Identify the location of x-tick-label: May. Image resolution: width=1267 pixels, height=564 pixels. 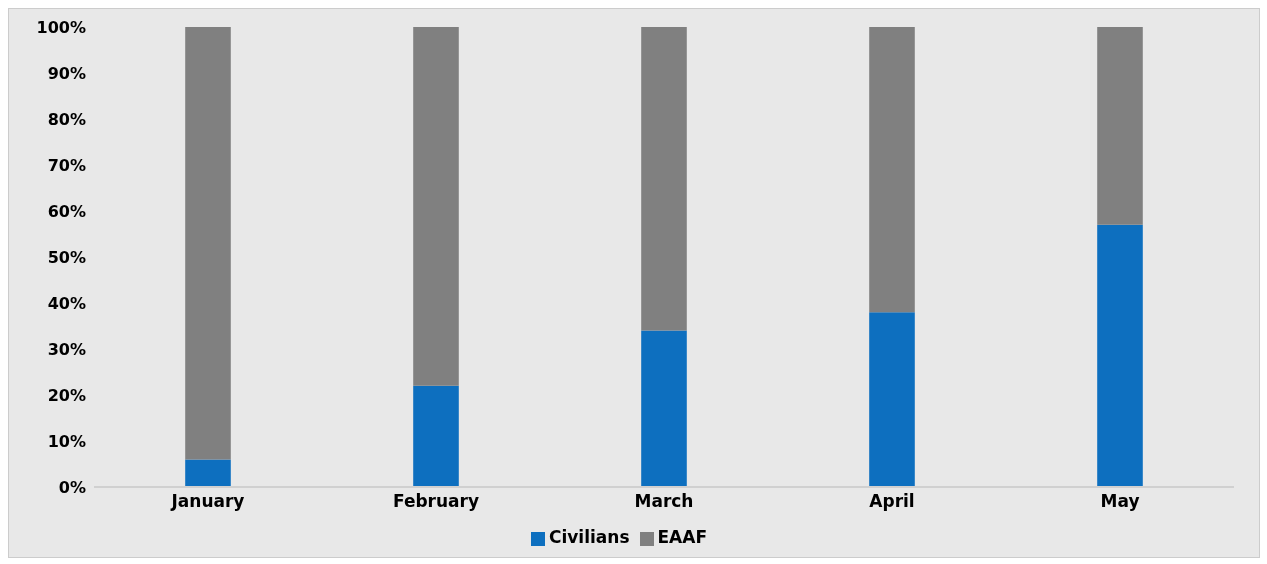
(1120, 501).